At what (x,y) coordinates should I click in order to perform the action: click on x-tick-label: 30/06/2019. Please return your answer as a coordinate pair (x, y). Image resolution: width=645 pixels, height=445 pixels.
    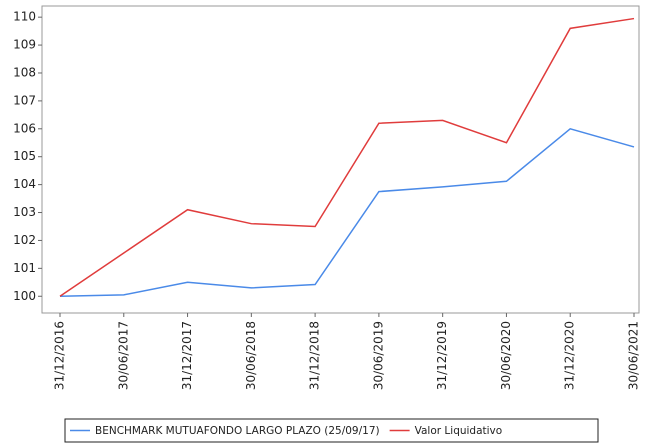
    Looking at the image, I should click on (378, 355).